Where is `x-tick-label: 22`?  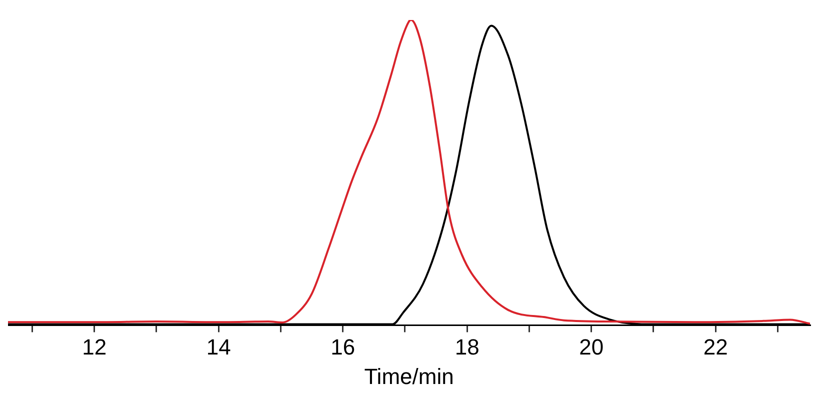
x-tick-label: 22 is located at coordinates (715, 347).